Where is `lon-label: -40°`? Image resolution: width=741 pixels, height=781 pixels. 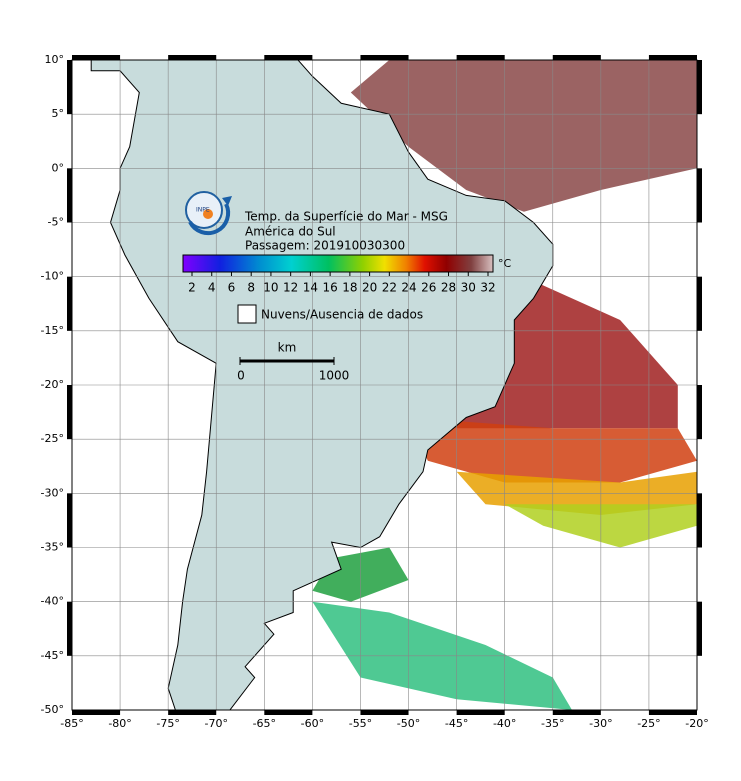 lon-label: -40° is located at coordinates (504, 723).